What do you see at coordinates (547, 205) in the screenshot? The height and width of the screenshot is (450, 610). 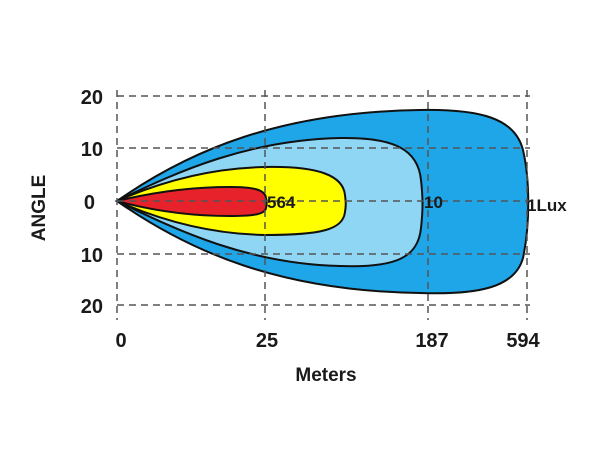 I see `zone-label-1lux: 1Lux` at bounding box center [547, 205].